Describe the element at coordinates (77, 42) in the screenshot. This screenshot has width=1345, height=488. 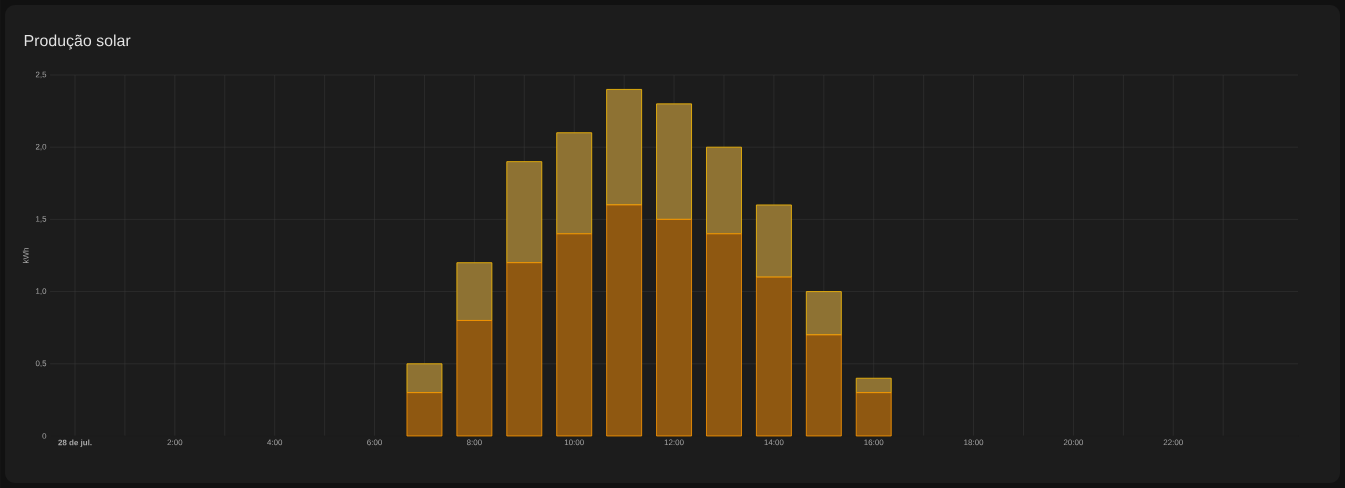
I see `chart-title: Produção solar` at that location.